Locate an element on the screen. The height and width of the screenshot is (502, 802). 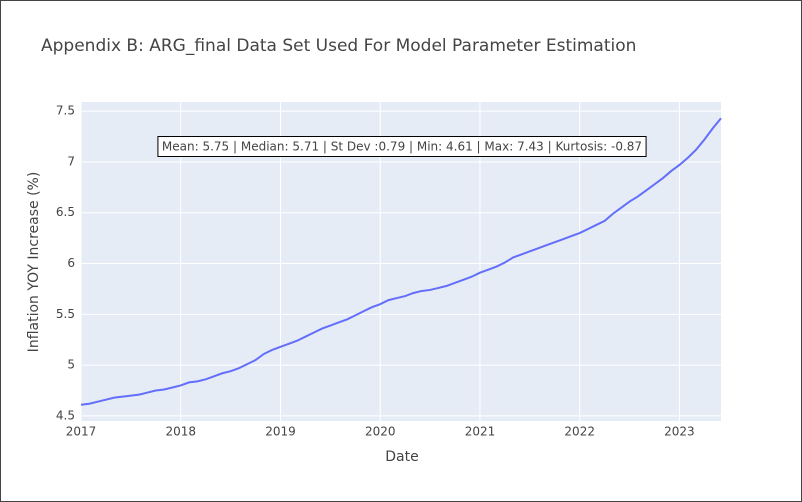
x-axis-label: Date is located at coordinates (401, 457).